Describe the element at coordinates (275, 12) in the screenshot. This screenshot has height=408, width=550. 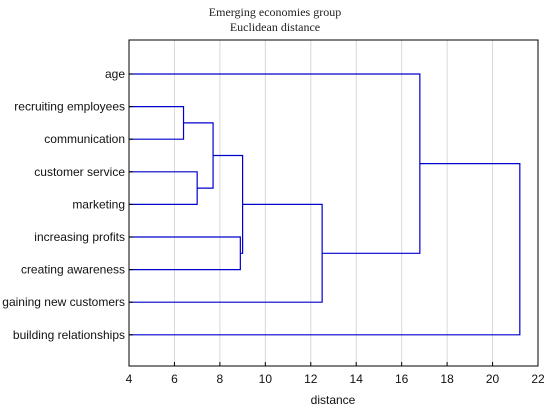
I see `chart-title: Emerging economies group` at that location.